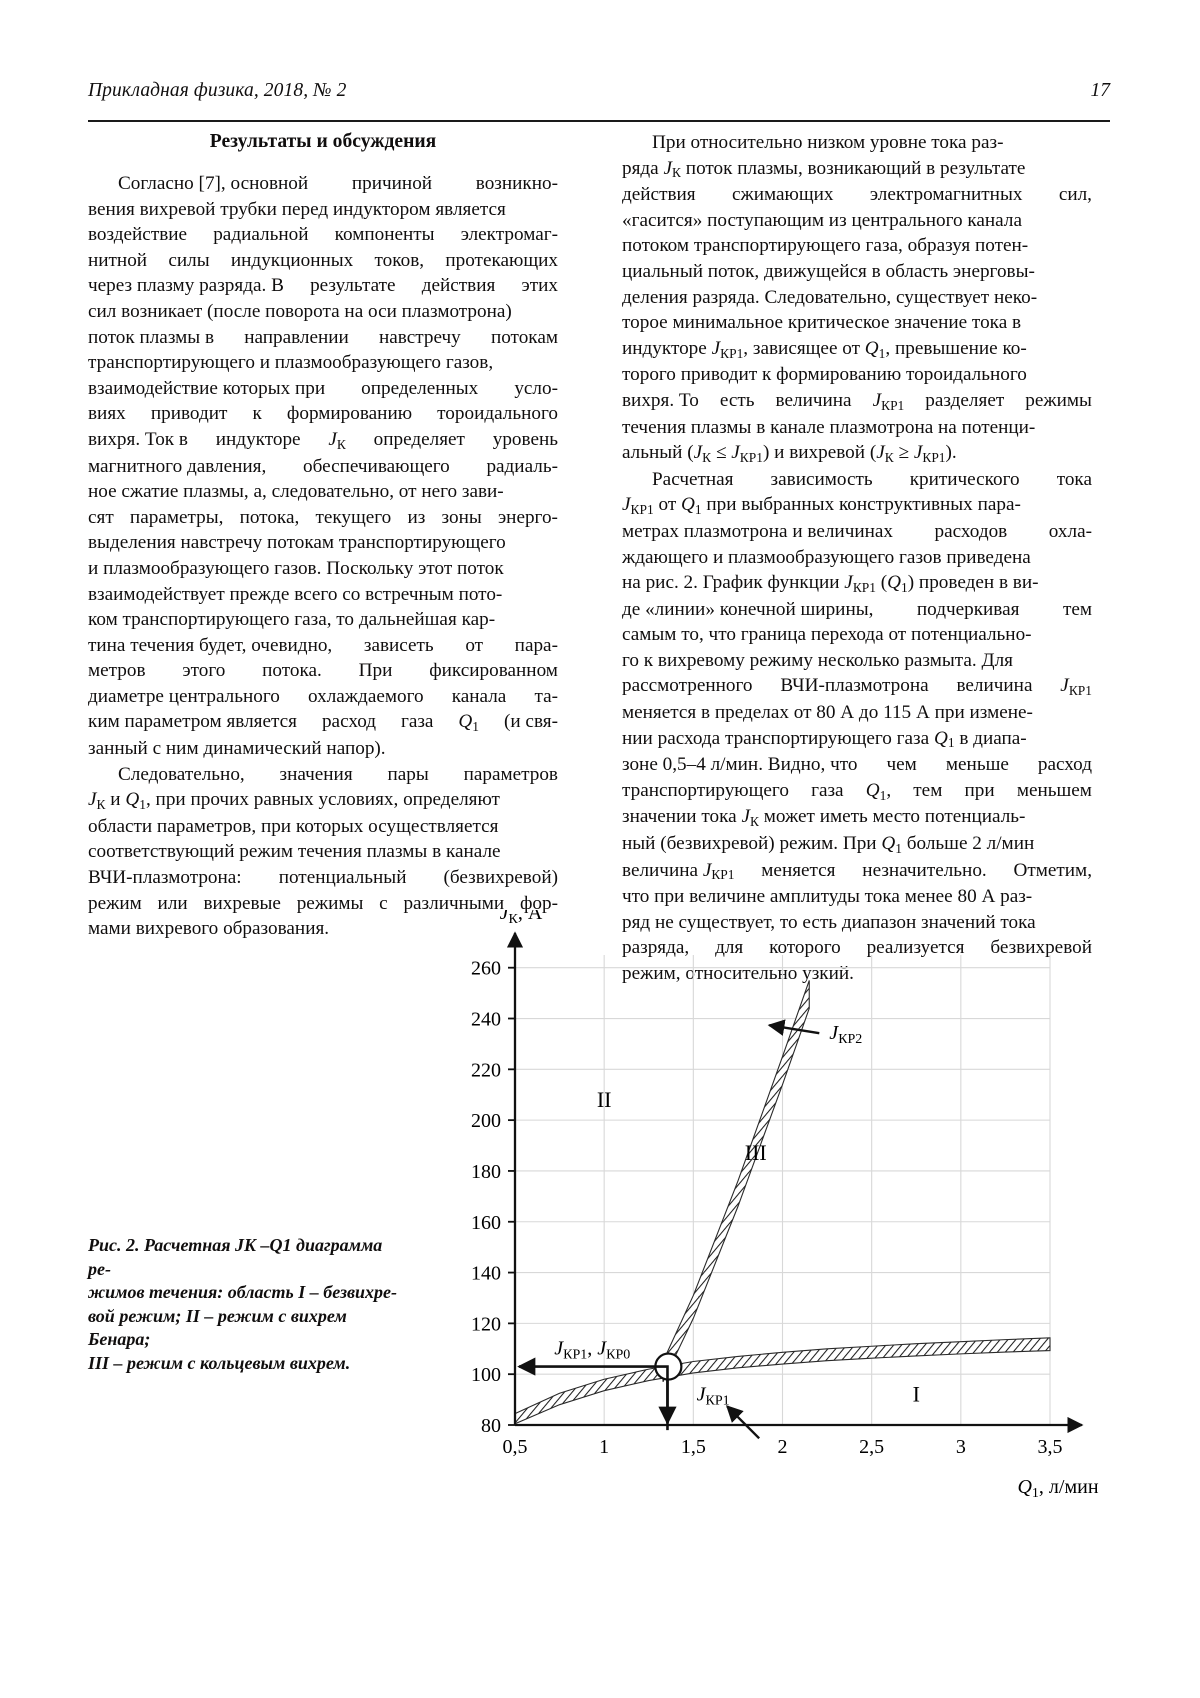  What do you see at coordinates (604, 1447) in the screenshot?
I see `x-tick-label: 1` at bounding box center [604, 1447].